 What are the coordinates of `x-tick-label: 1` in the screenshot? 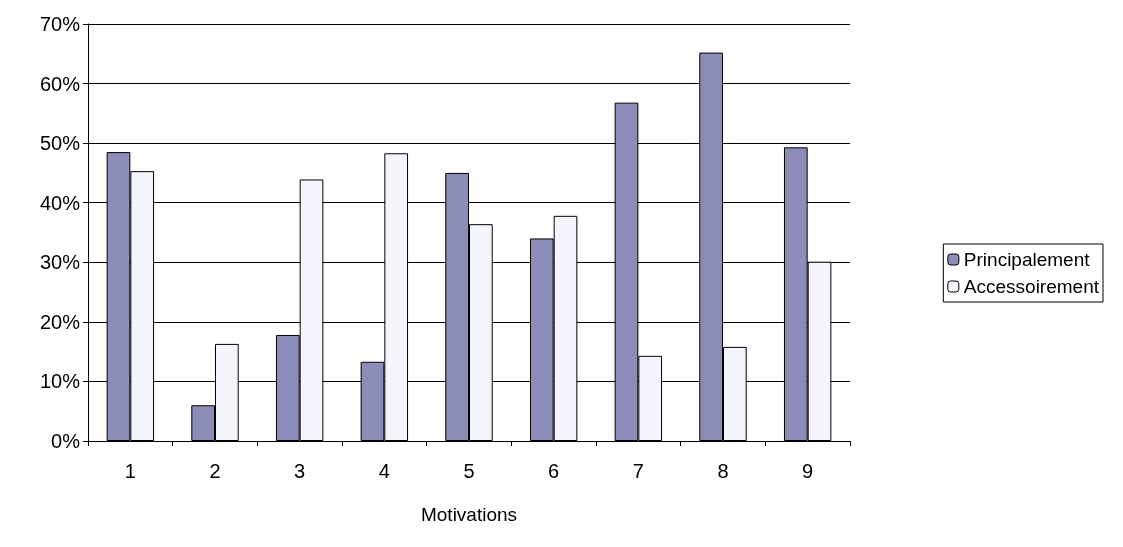 It's located at (130, 471).